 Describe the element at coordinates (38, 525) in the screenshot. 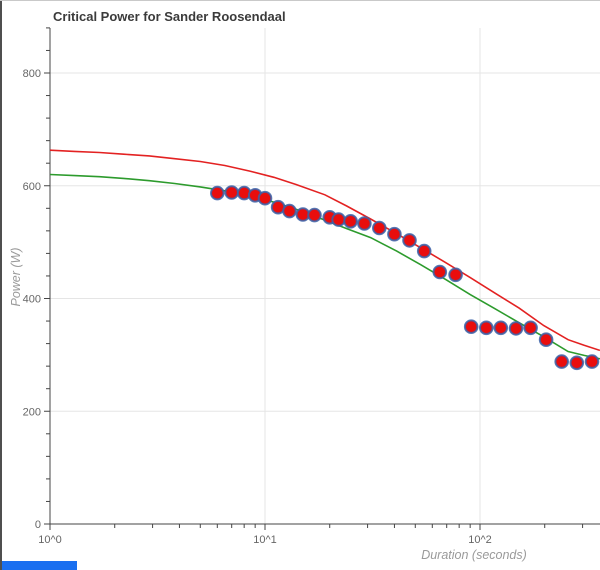

I see `y-tick-label: 0` at that location.